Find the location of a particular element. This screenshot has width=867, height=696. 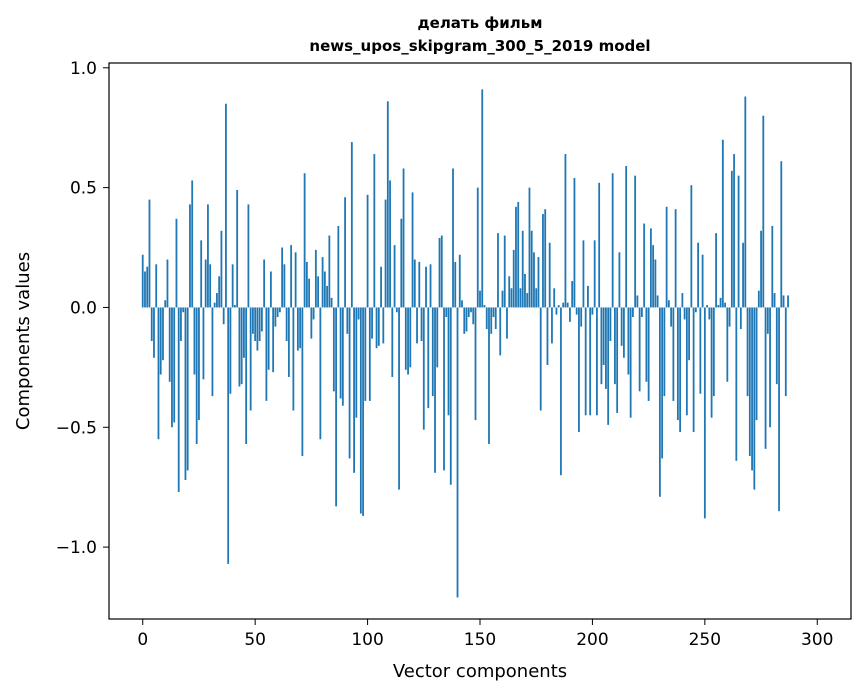

x-tick-label: 150 is located at coordinates (480, 640).